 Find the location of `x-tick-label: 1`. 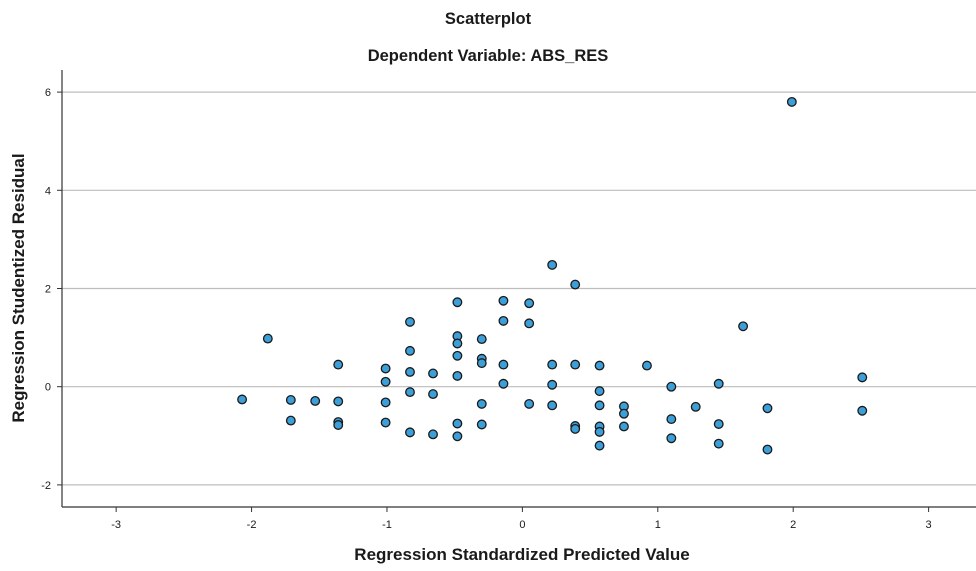

x-tick-label: 1 is located at coordinates (658, 525).